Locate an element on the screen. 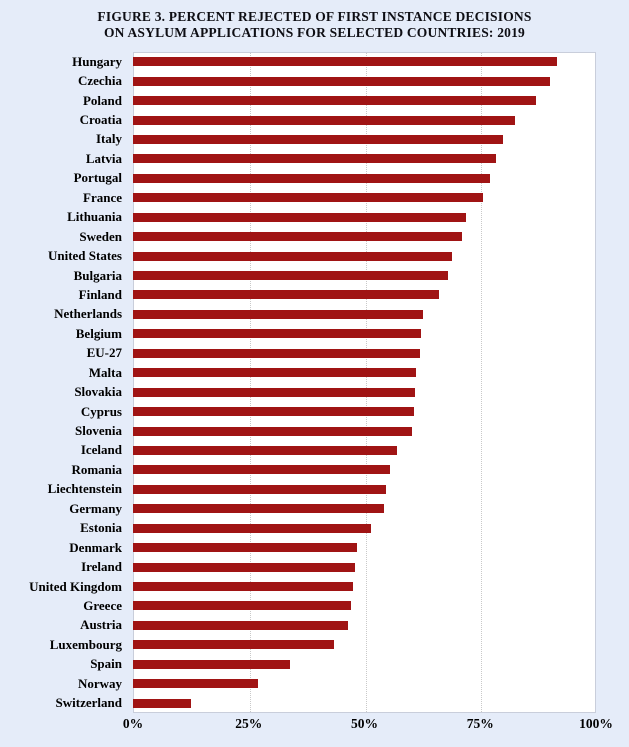 Image resolution: width=629 pixels, height=747 pixels. country-label: Cyprus is located at coordinates (101, 411).